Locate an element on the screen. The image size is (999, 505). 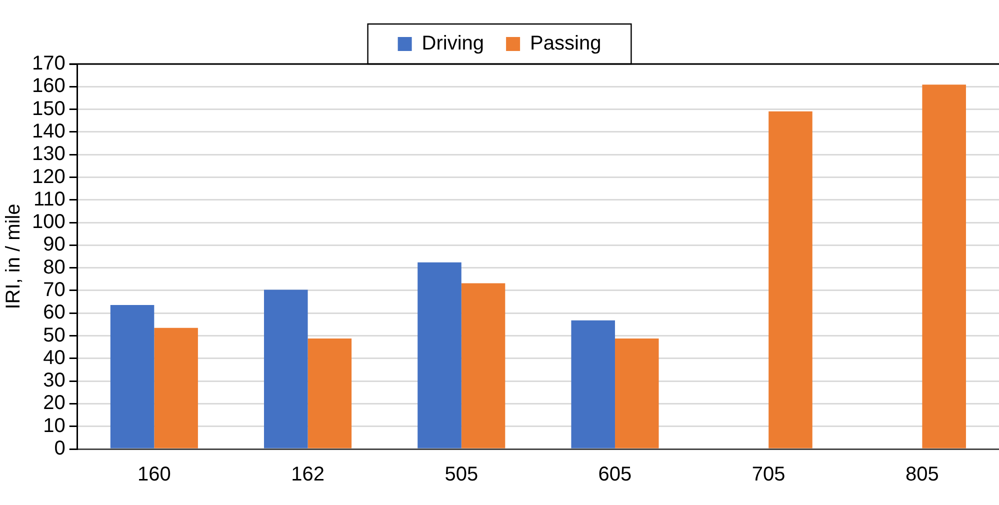
y-tick-label: 70 is located at coordinates (54, 289).